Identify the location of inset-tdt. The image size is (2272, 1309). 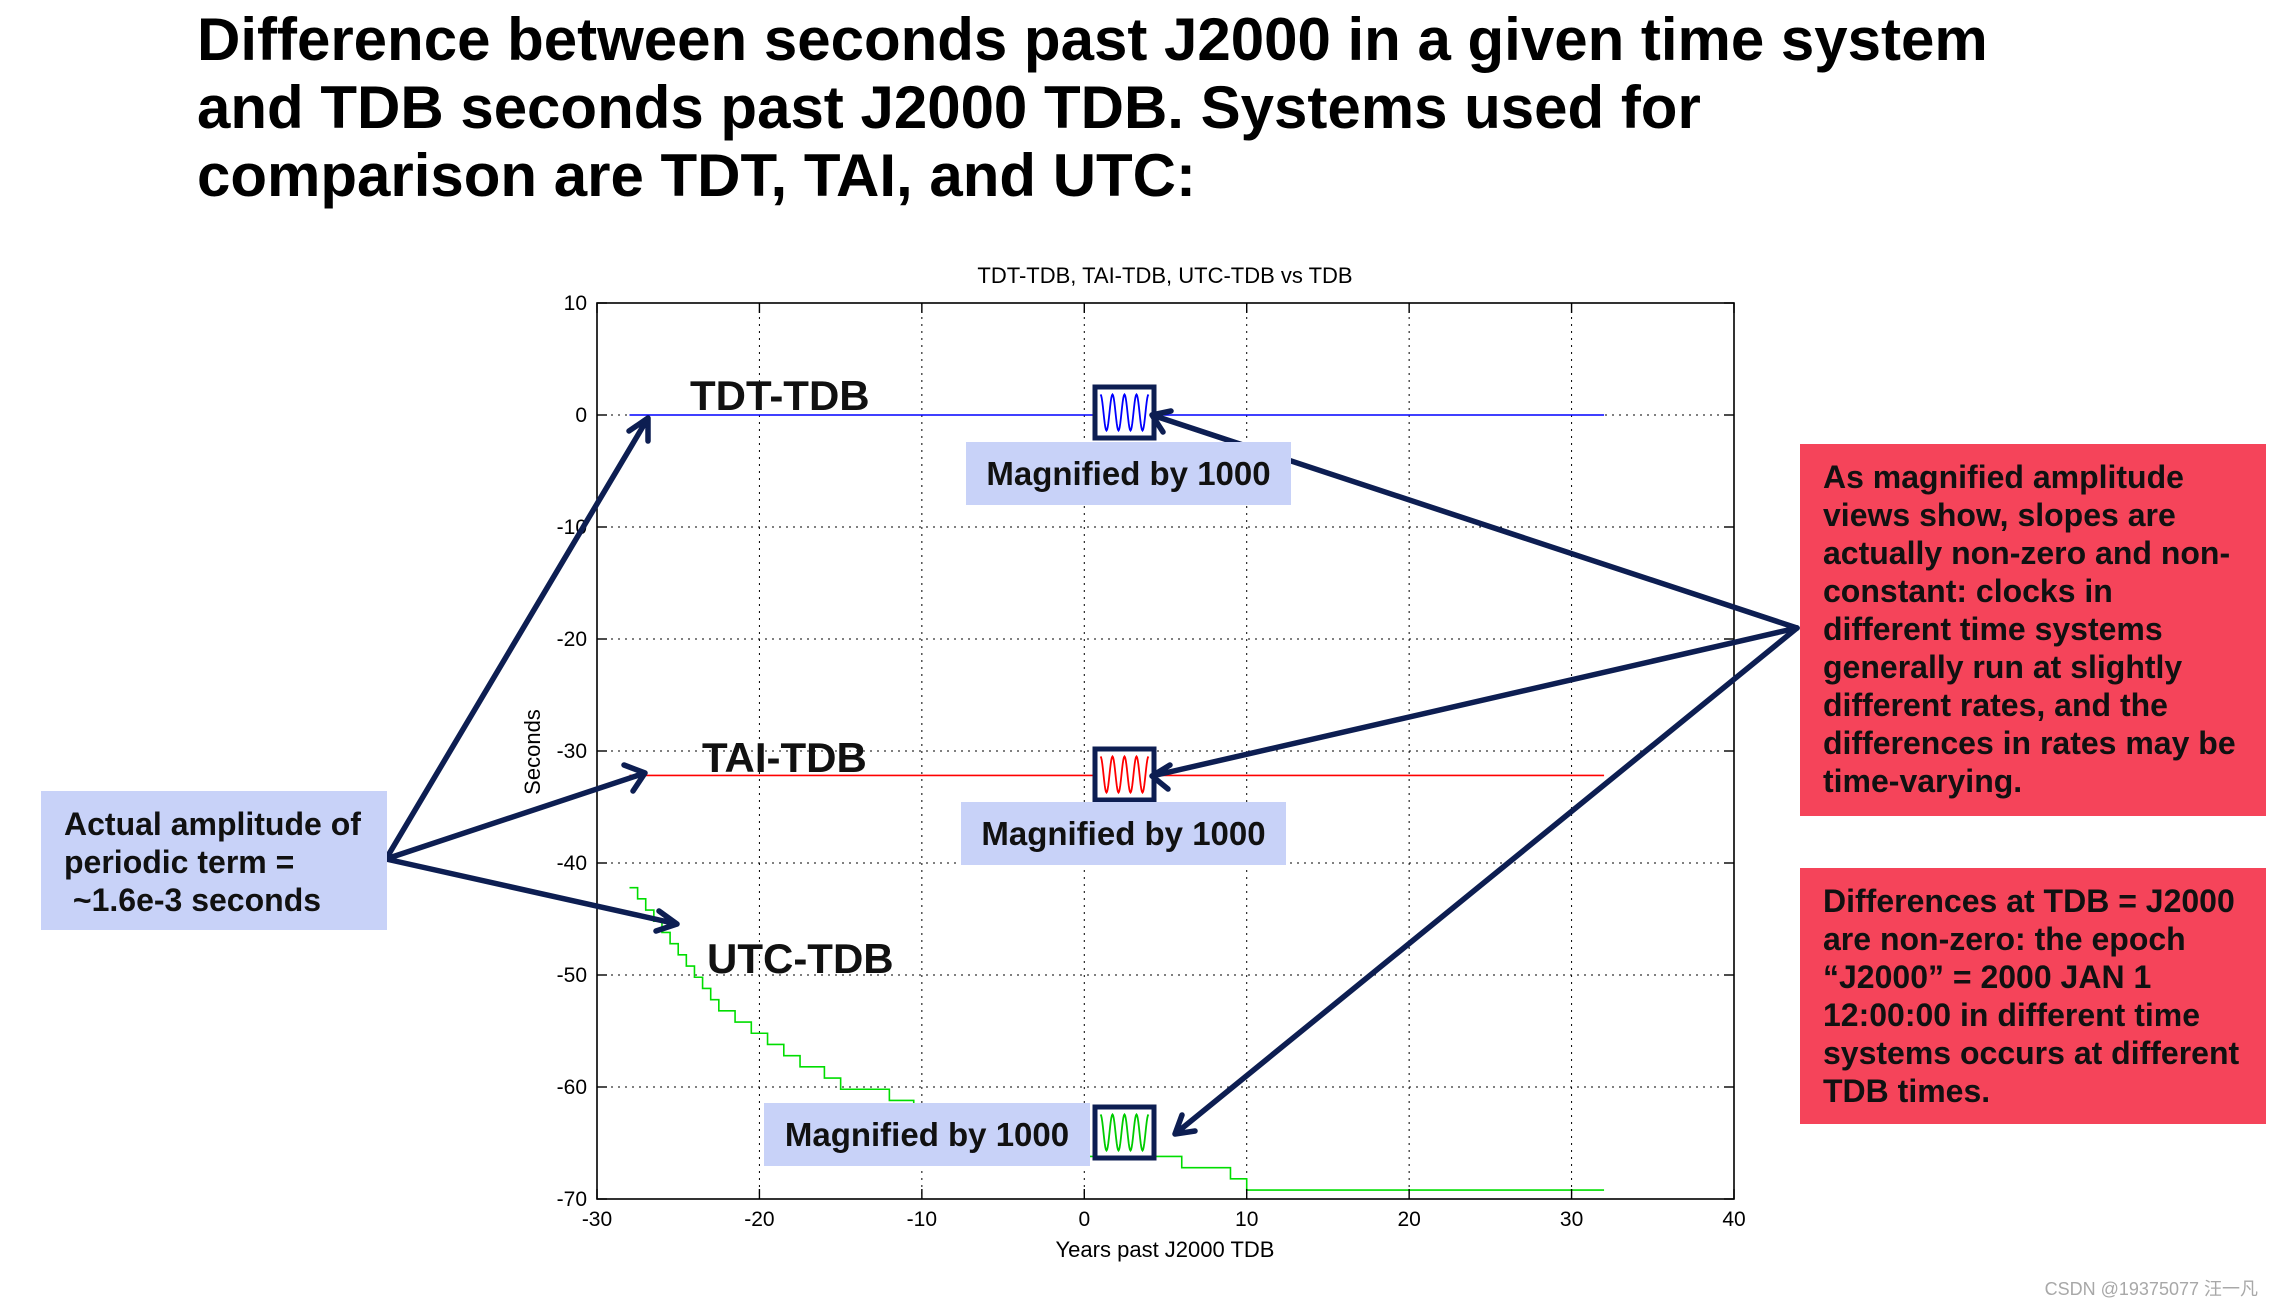
(1124, 412).